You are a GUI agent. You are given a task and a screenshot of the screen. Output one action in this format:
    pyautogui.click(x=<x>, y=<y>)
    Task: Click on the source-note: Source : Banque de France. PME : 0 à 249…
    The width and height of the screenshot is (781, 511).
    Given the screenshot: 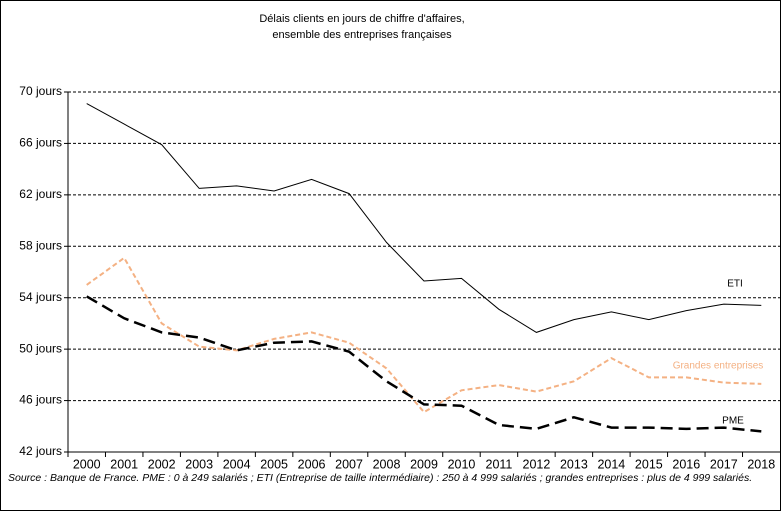 What is the action you would take?
    pyautogui.click(x=380, y=478)
    